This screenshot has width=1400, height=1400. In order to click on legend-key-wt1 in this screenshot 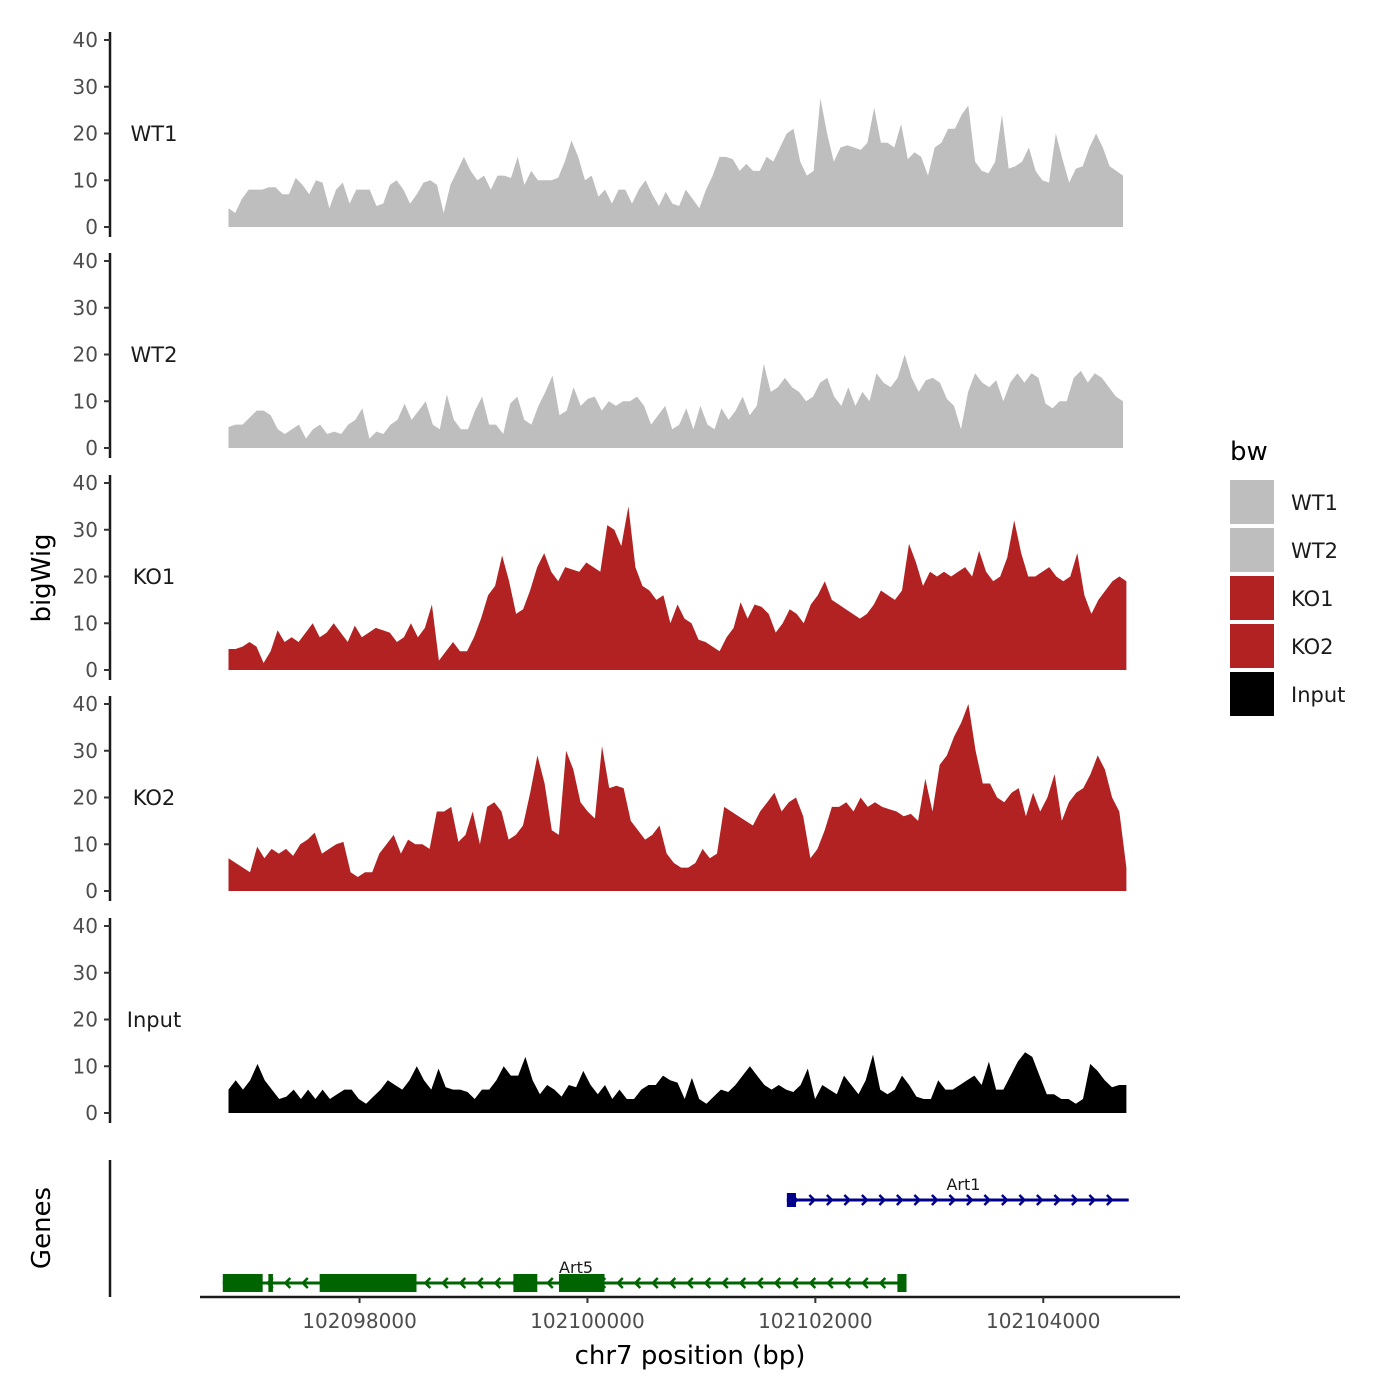, I will do `click(1252, 502)`.